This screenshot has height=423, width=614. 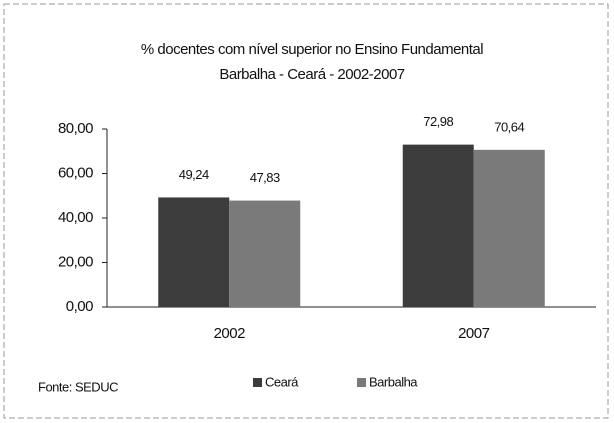 I want to click on x-tick-label: 2007, so click(x=474, y=333).